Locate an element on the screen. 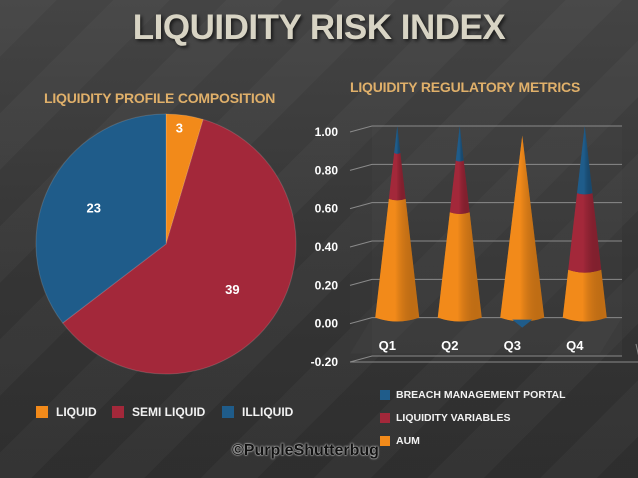 This screenshot has height=478, width=638. y-tick-label: 0.00 is located at coordinates (327, 324).